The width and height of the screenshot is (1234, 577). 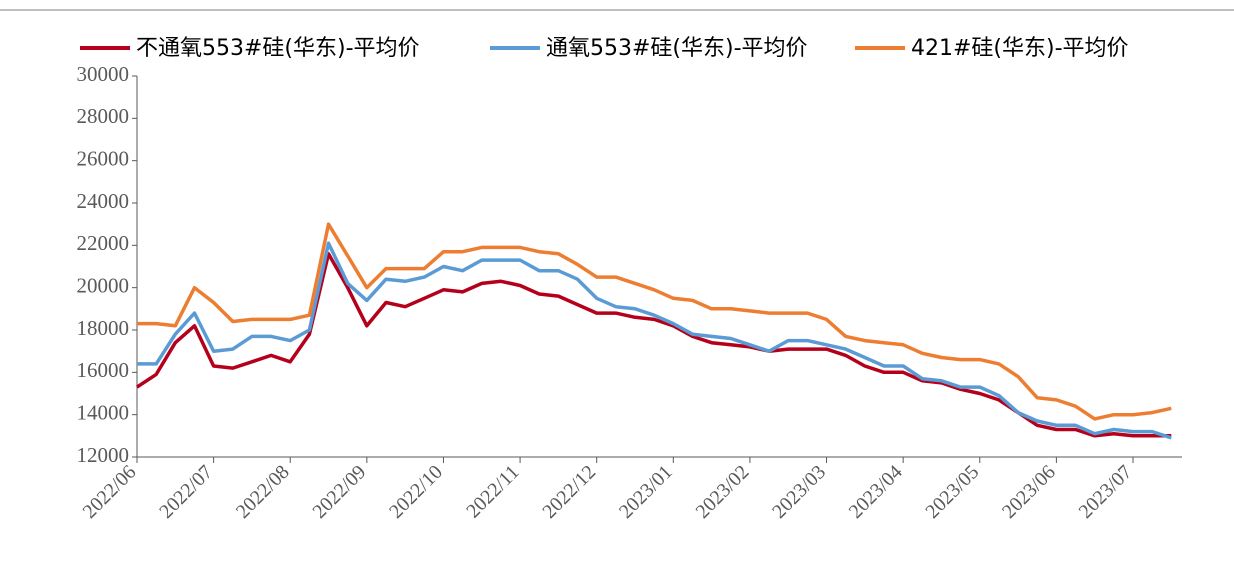 What do you see at coordinates (186, 492) in the screenshot?
I see `x-tick-label: 2022/07` at bounding box center [186, 492].